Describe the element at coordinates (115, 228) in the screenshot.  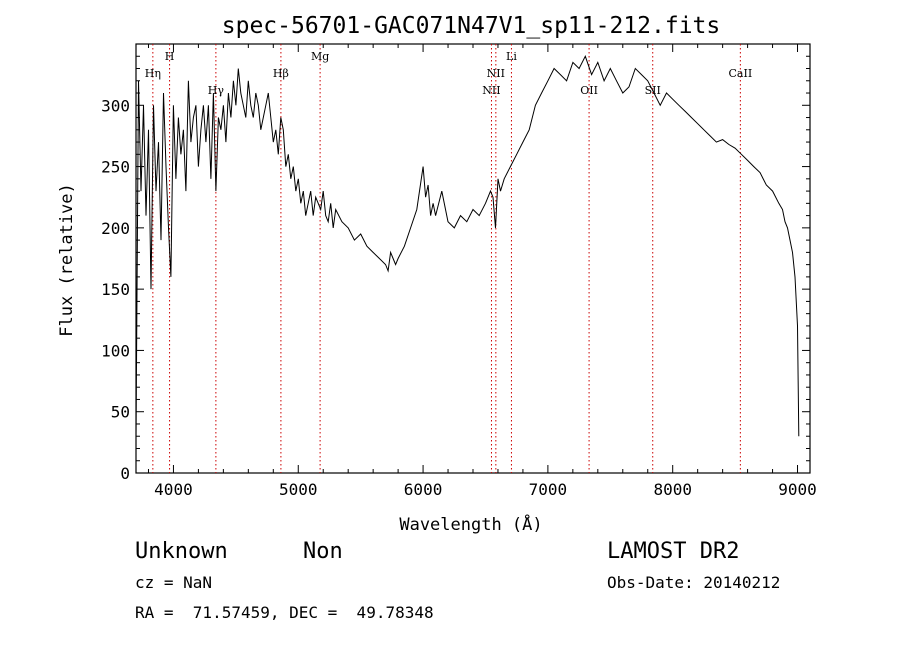
I see `y-tick-label-4: 200` at that location.